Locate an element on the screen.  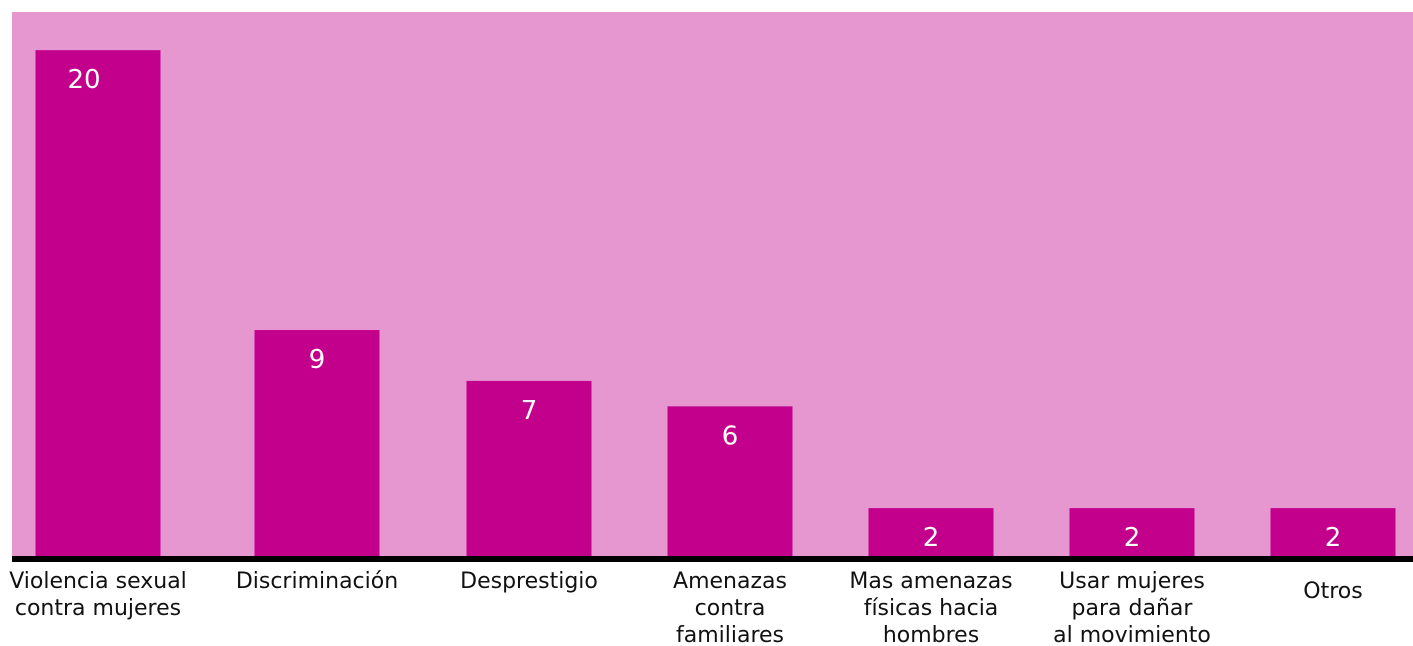
data-label-1: 9 is located at coordinates (317, 360).